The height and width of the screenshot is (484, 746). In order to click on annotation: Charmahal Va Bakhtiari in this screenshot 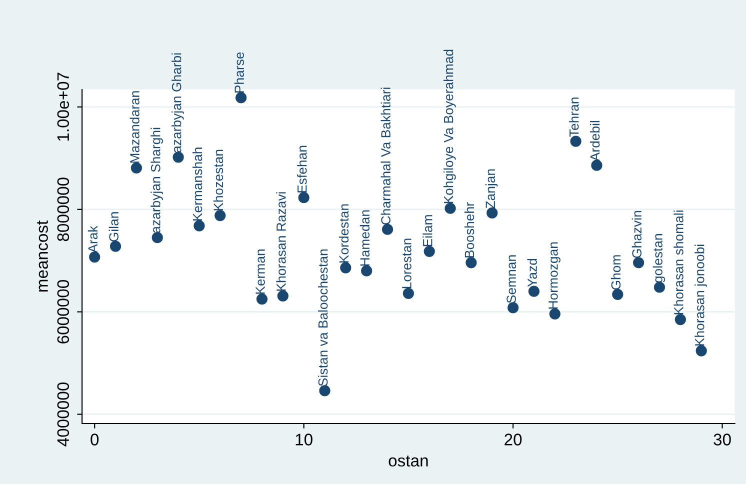, I will do `click(385, 156)`.